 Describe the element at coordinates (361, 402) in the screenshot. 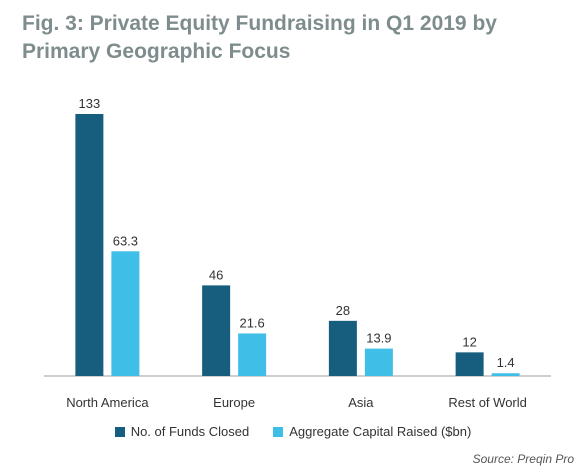

I see `category-label-asia: Asia` at that location.